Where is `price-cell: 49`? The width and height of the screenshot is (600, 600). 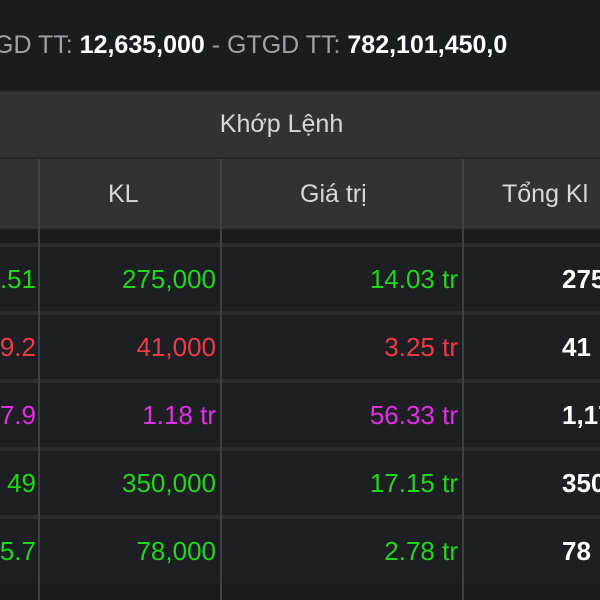
price-cell: 49 is located at coordinates (21, 483).